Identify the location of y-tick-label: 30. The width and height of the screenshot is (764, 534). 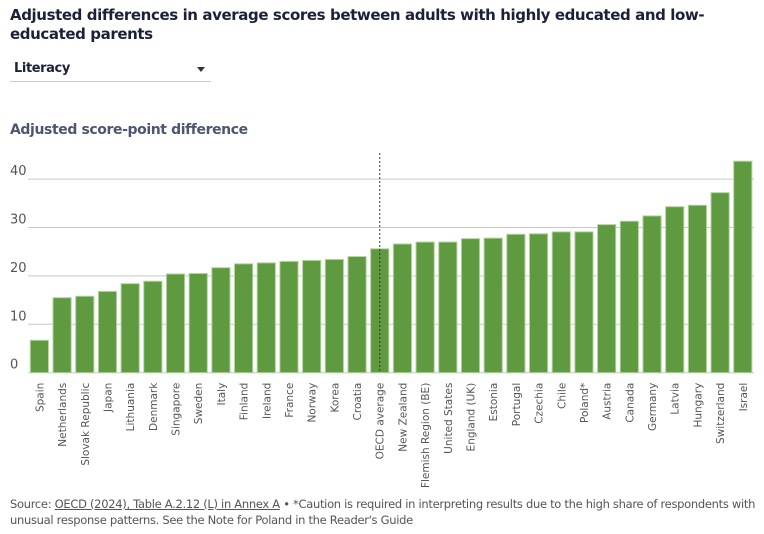
(18, 220).